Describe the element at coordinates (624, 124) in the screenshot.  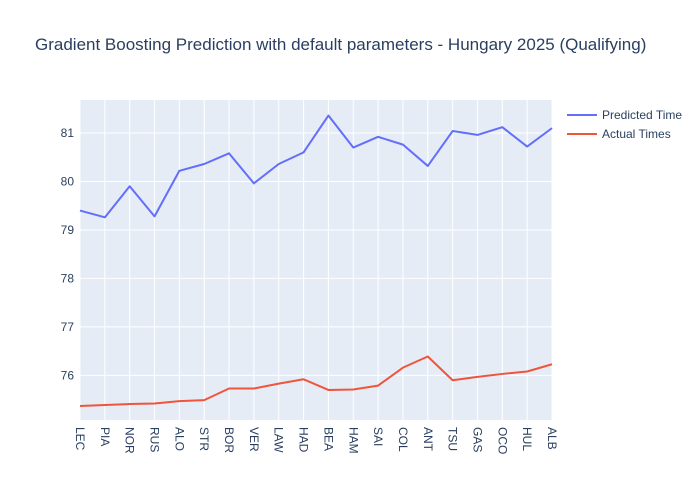
I see `legend: Predicted Time Actual Times` at that location.